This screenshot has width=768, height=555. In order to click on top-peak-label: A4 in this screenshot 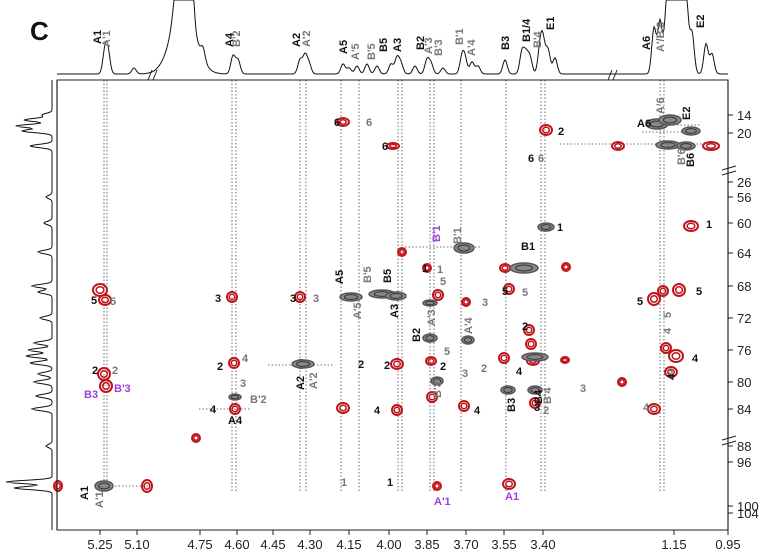, I will do `click(230, 39)`.